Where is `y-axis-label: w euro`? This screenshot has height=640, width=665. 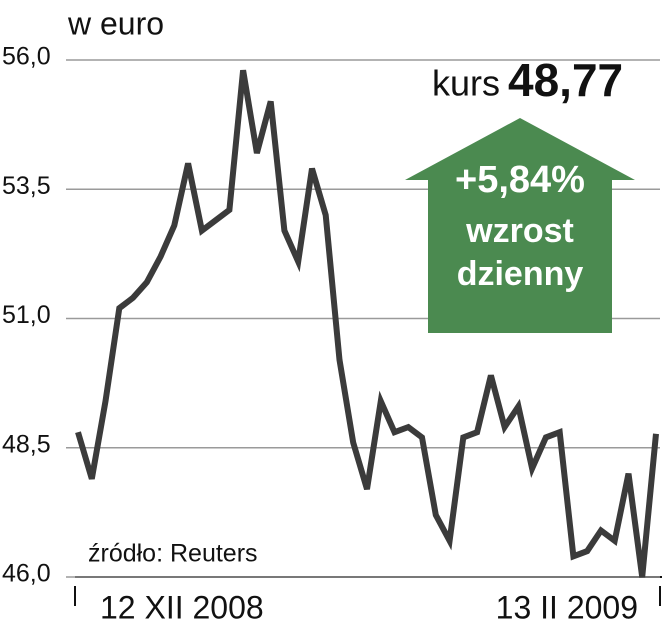 y-axis-label: w euro is located at coordinates (115, 23).